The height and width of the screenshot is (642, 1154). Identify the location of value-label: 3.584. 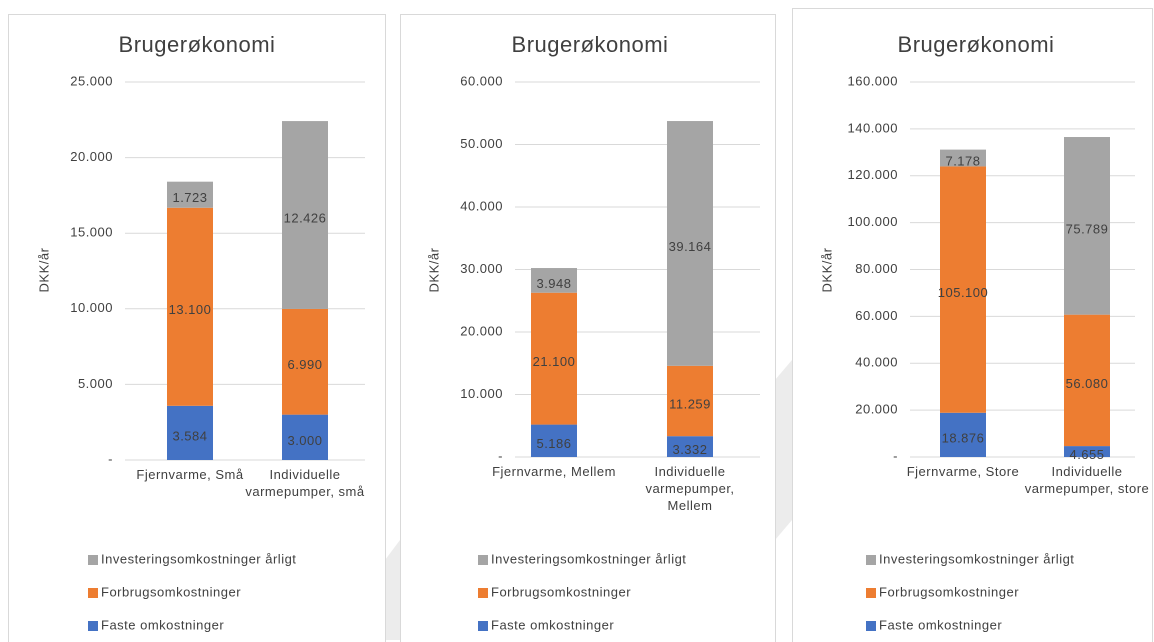
(189, 435).